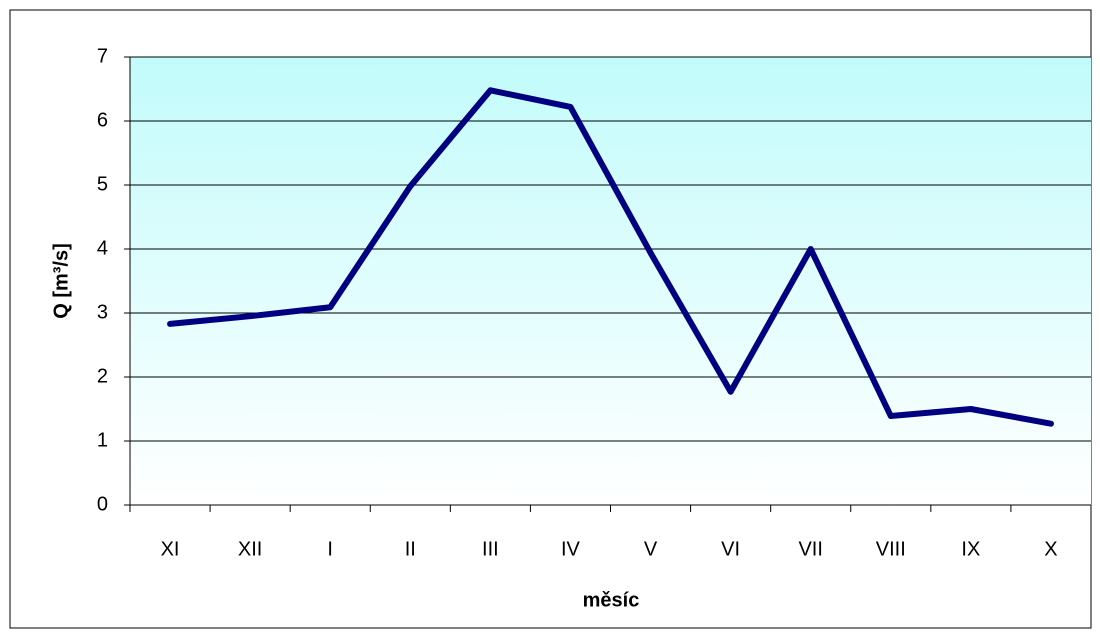 This screenshot has width=1100, height=637. What do you see at coordinates (250, 549) in the screenshot?
I see `x-tick-label: XII` at bounding box center [250, 549].